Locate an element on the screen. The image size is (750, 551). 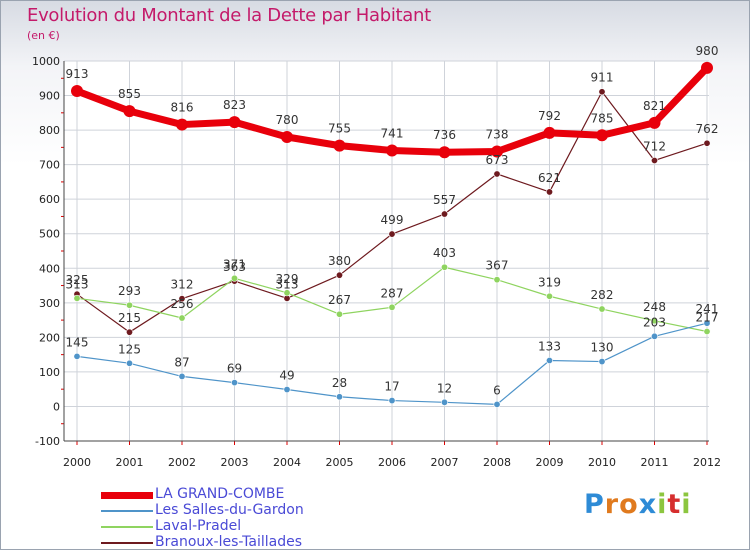
data-label: 17 is located at coordinates (391, 387).